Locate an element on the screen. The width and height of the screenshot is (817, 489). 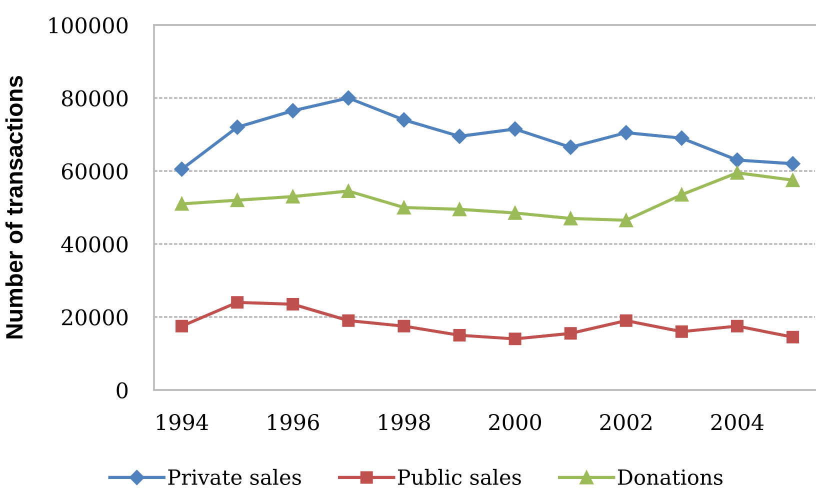
x-tick-label: 2004 is located at coordinates (737, 422).